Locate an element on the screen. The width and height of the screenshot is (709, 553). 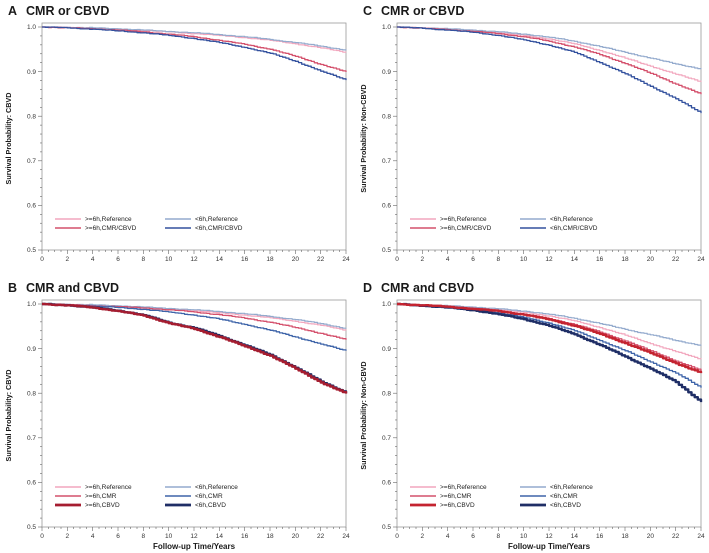
curve-ge-6h-cbvd is located at coordinates (549, 338).